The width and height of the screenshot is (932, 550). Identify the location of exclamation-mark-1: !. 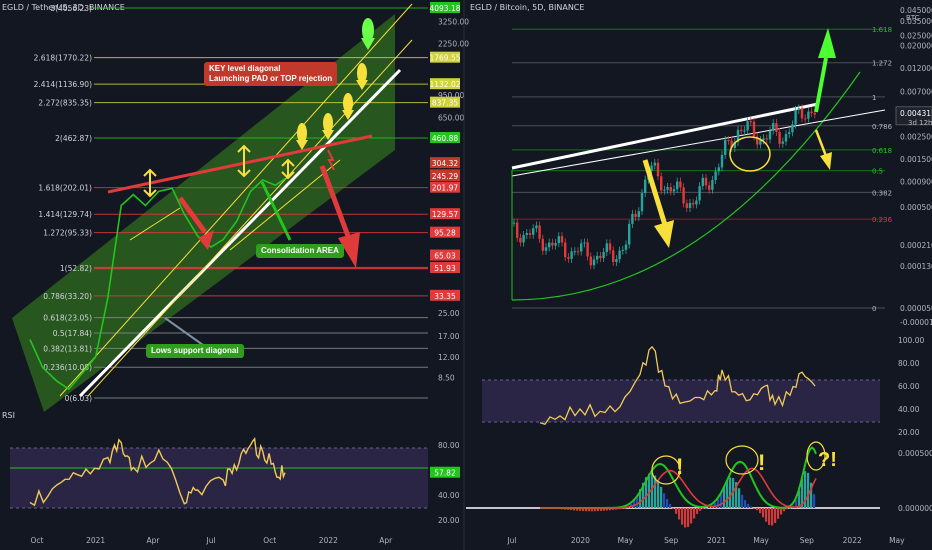
(679, 466).